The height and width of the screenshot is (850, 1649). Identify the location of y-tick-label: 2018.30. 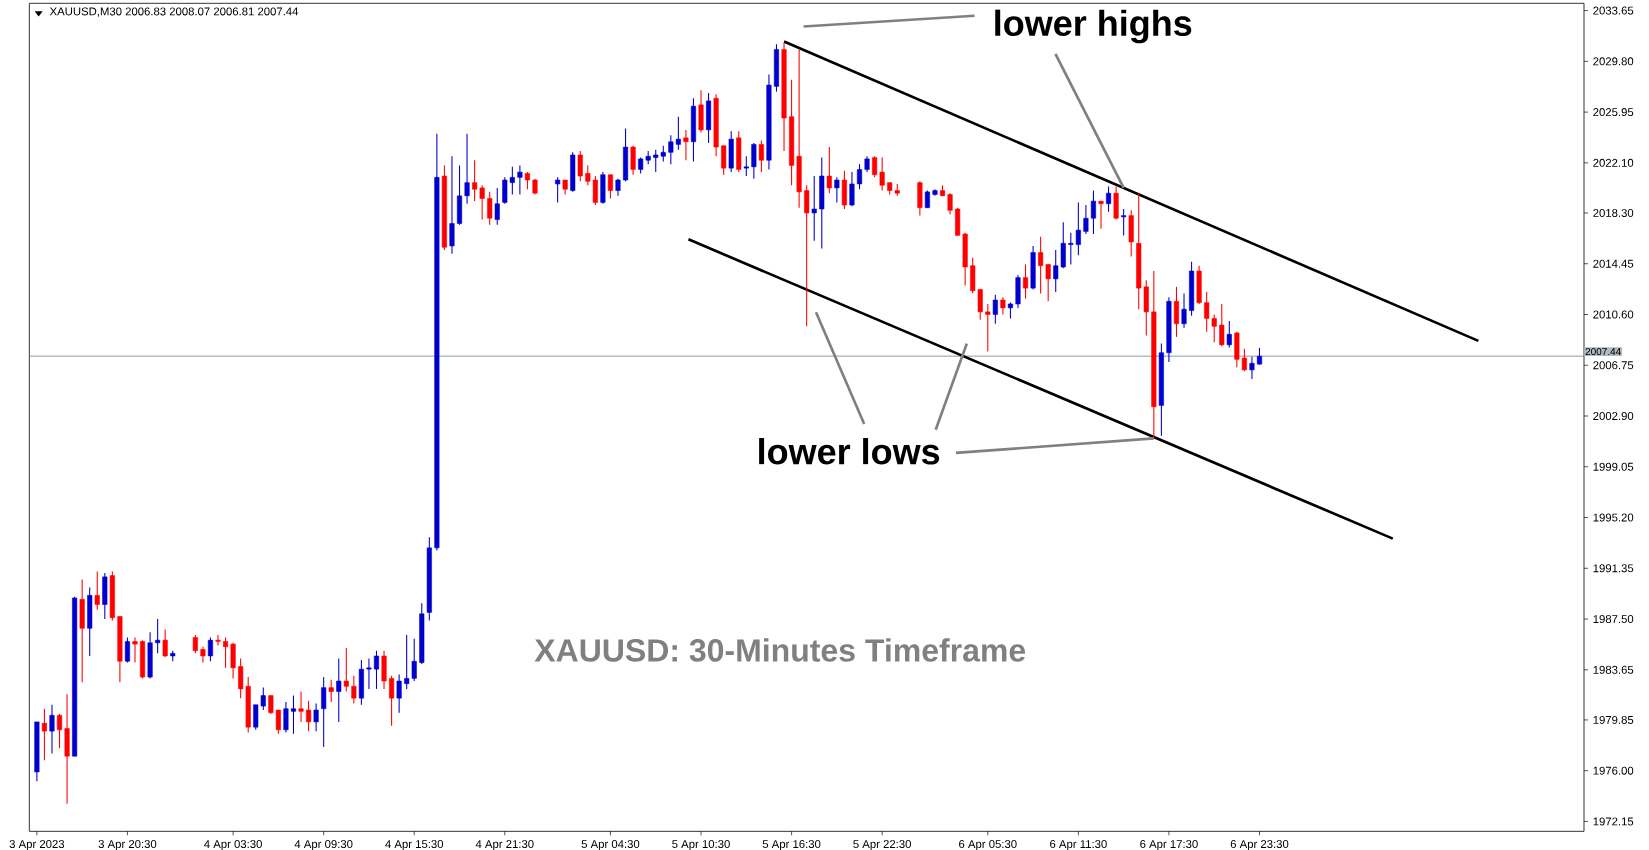
(1613, 212).